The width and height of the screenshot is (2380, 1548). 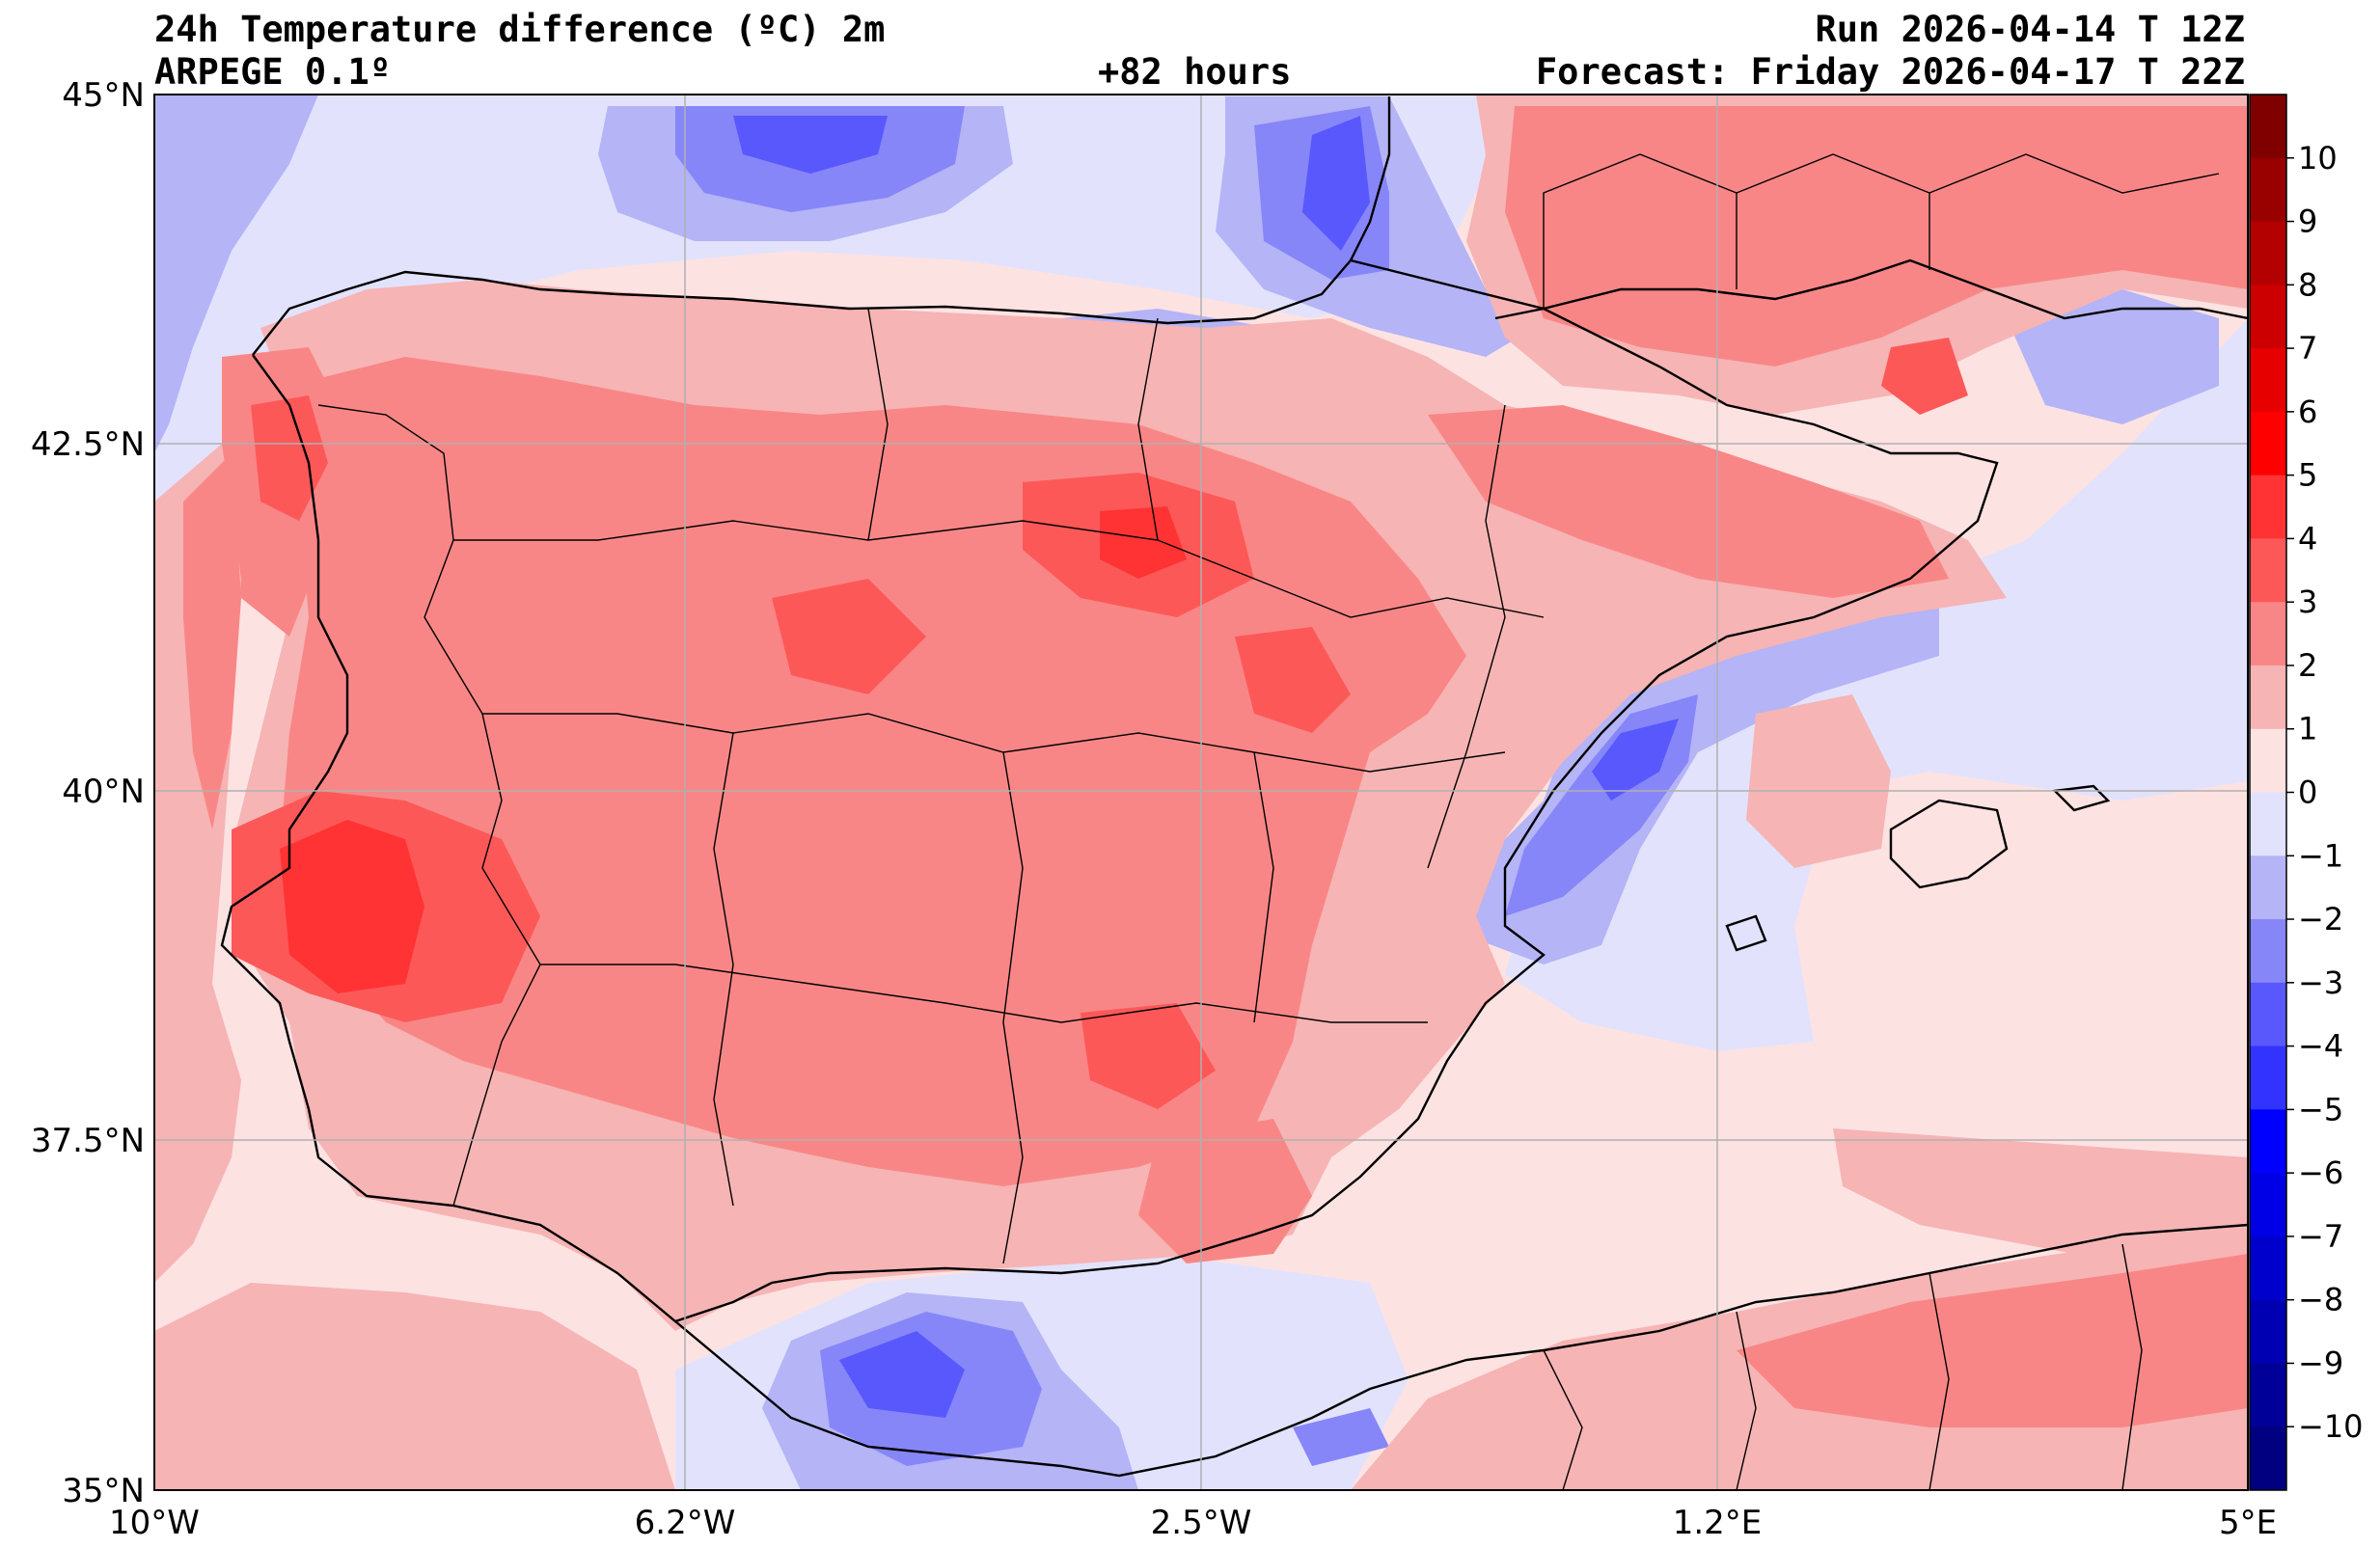 What do you see at coordinates (2307, 602) in the screenshot?
I see `colorbar-label: 3` at bounding box center [2307, 602].